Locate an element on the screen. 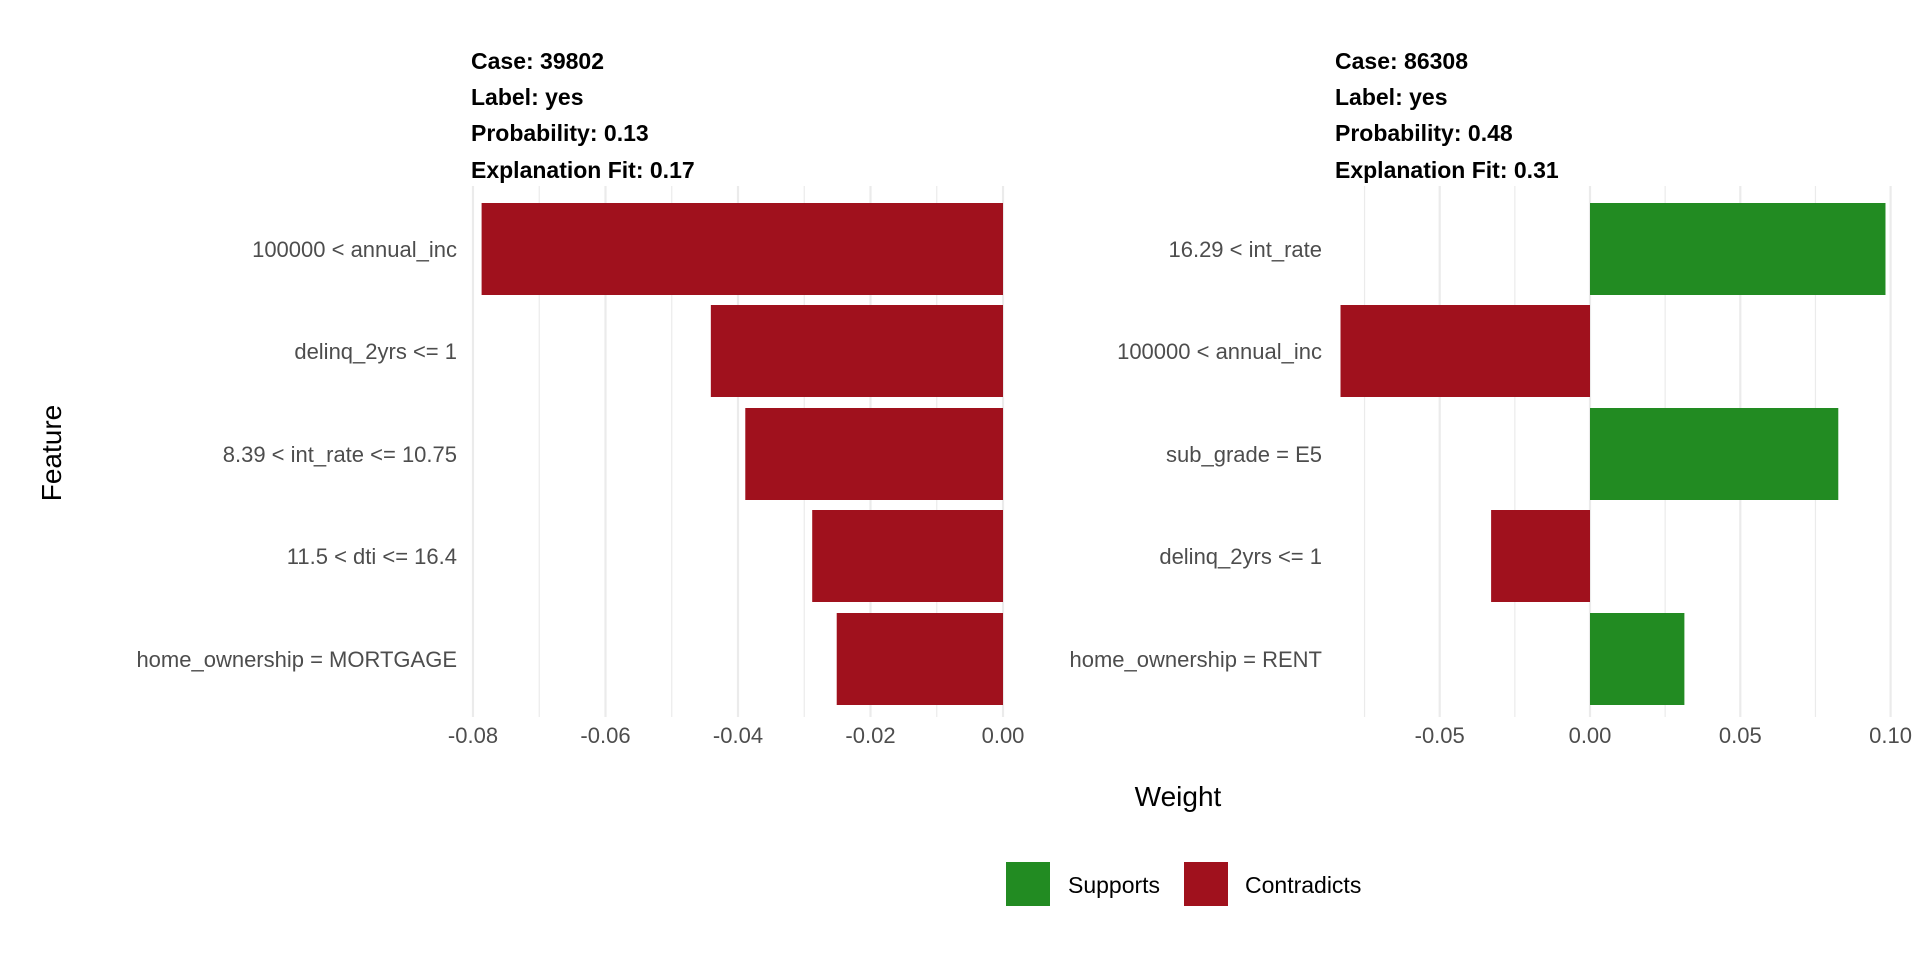 The image size is (1920, 960). y-axis-title: Feature is located at coordinates (51, 453).